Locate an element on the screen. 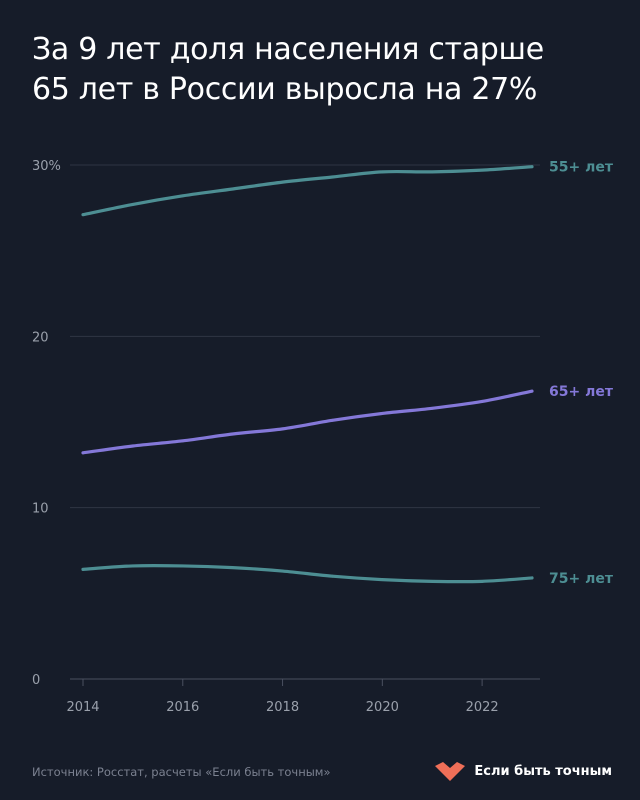 This screenshot has height=800, width=640. brand-logo-icon is located at coordinates (450, 771).